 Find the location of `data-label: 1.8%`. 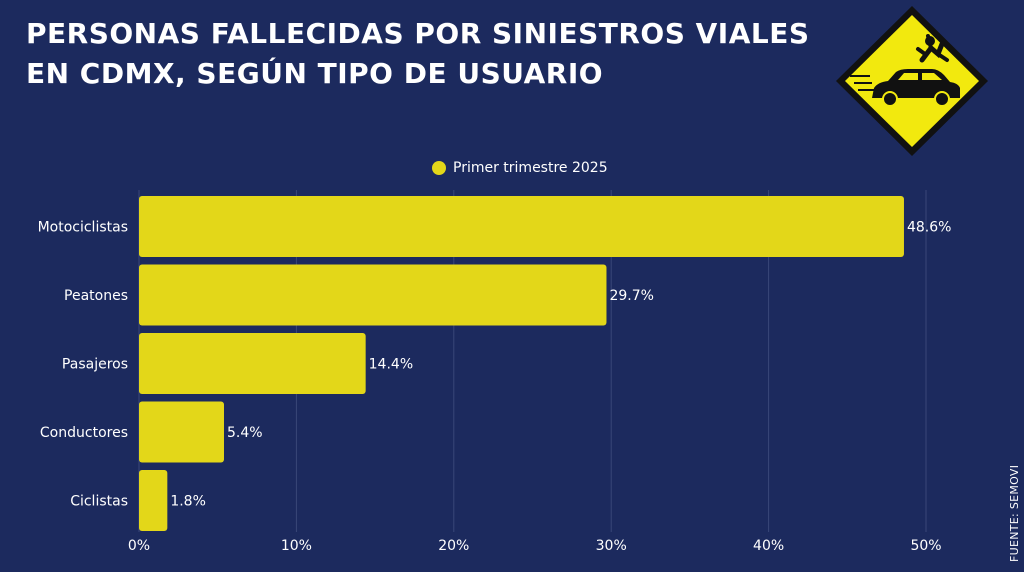

data-label: 1.8% is located at coordinates (188, 502).